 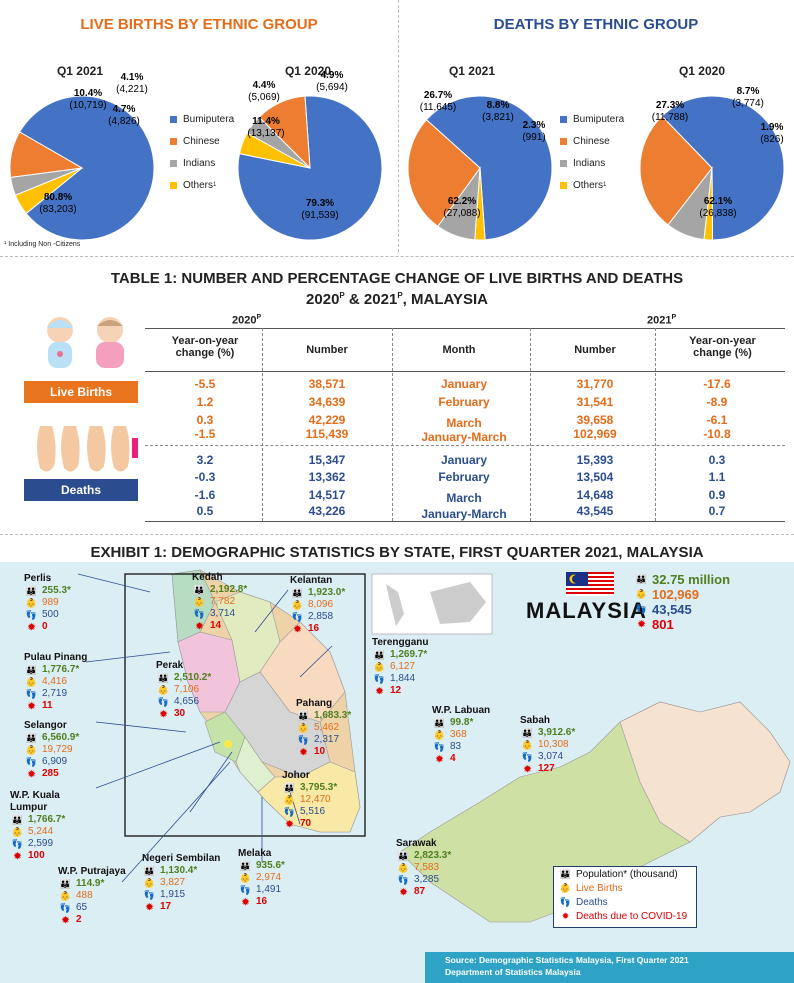 I want to click on state-births-row: 👶 989, so click(x=47, y=603).